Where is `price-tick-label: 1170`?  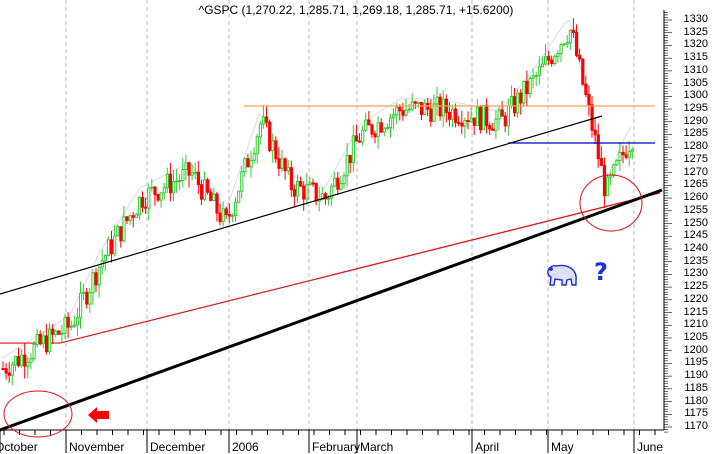 price-tick-label: 1170 is located at coordinates (696, 426).